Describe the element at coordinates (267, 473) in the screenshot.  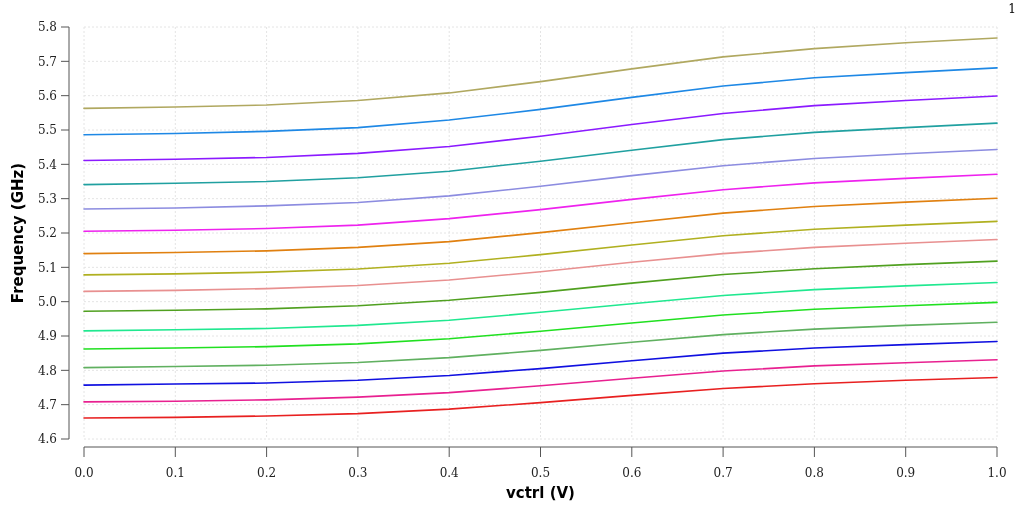
I see `x-tick-label: 0.2` at that location.